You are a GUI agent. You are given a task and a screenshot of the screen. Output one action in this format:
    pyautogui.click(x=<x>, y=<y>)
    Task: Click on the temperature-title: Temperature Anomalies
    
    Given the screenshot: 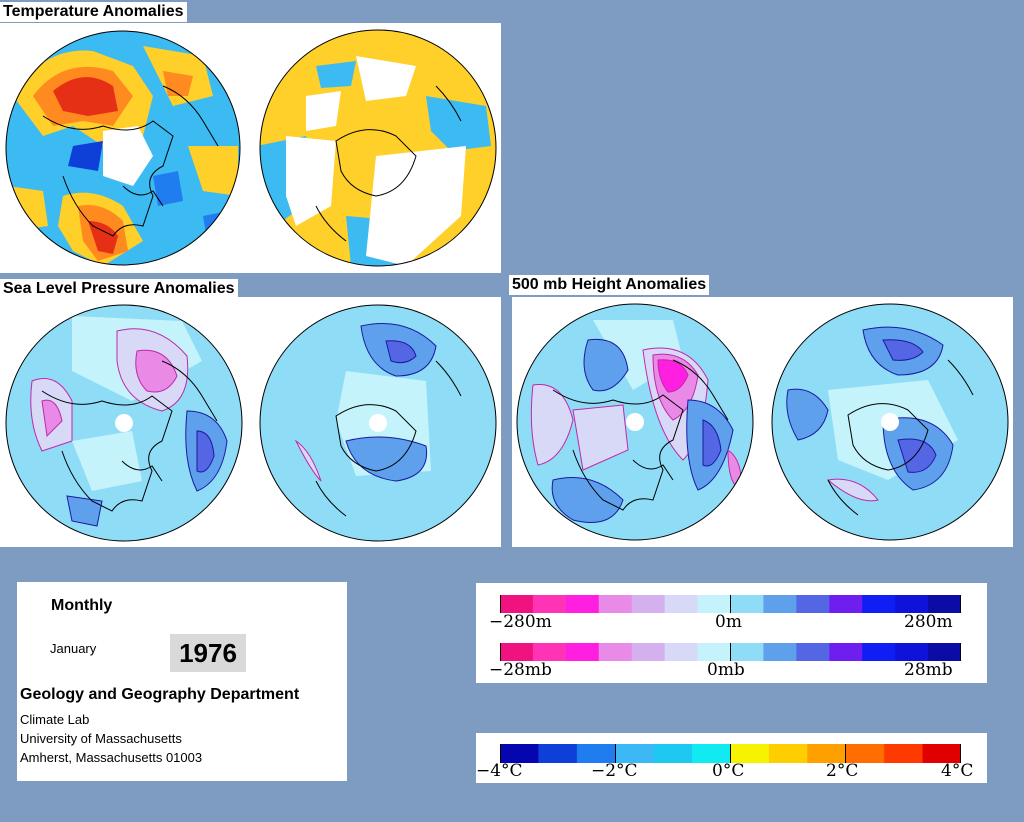 What is the action you would take?
    pyautogui.click(x=93, y=12)
    